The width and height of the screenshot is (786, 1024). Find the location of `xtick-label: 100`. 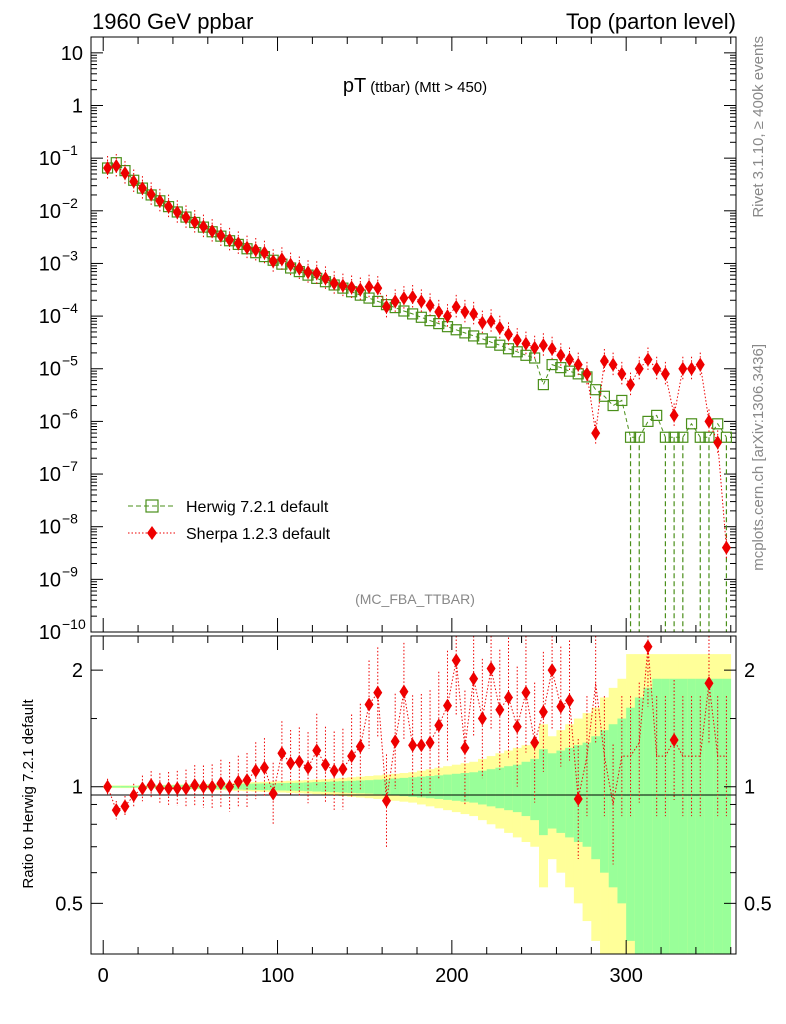

xtick-label: 100 is located at coordinates (277, 976).